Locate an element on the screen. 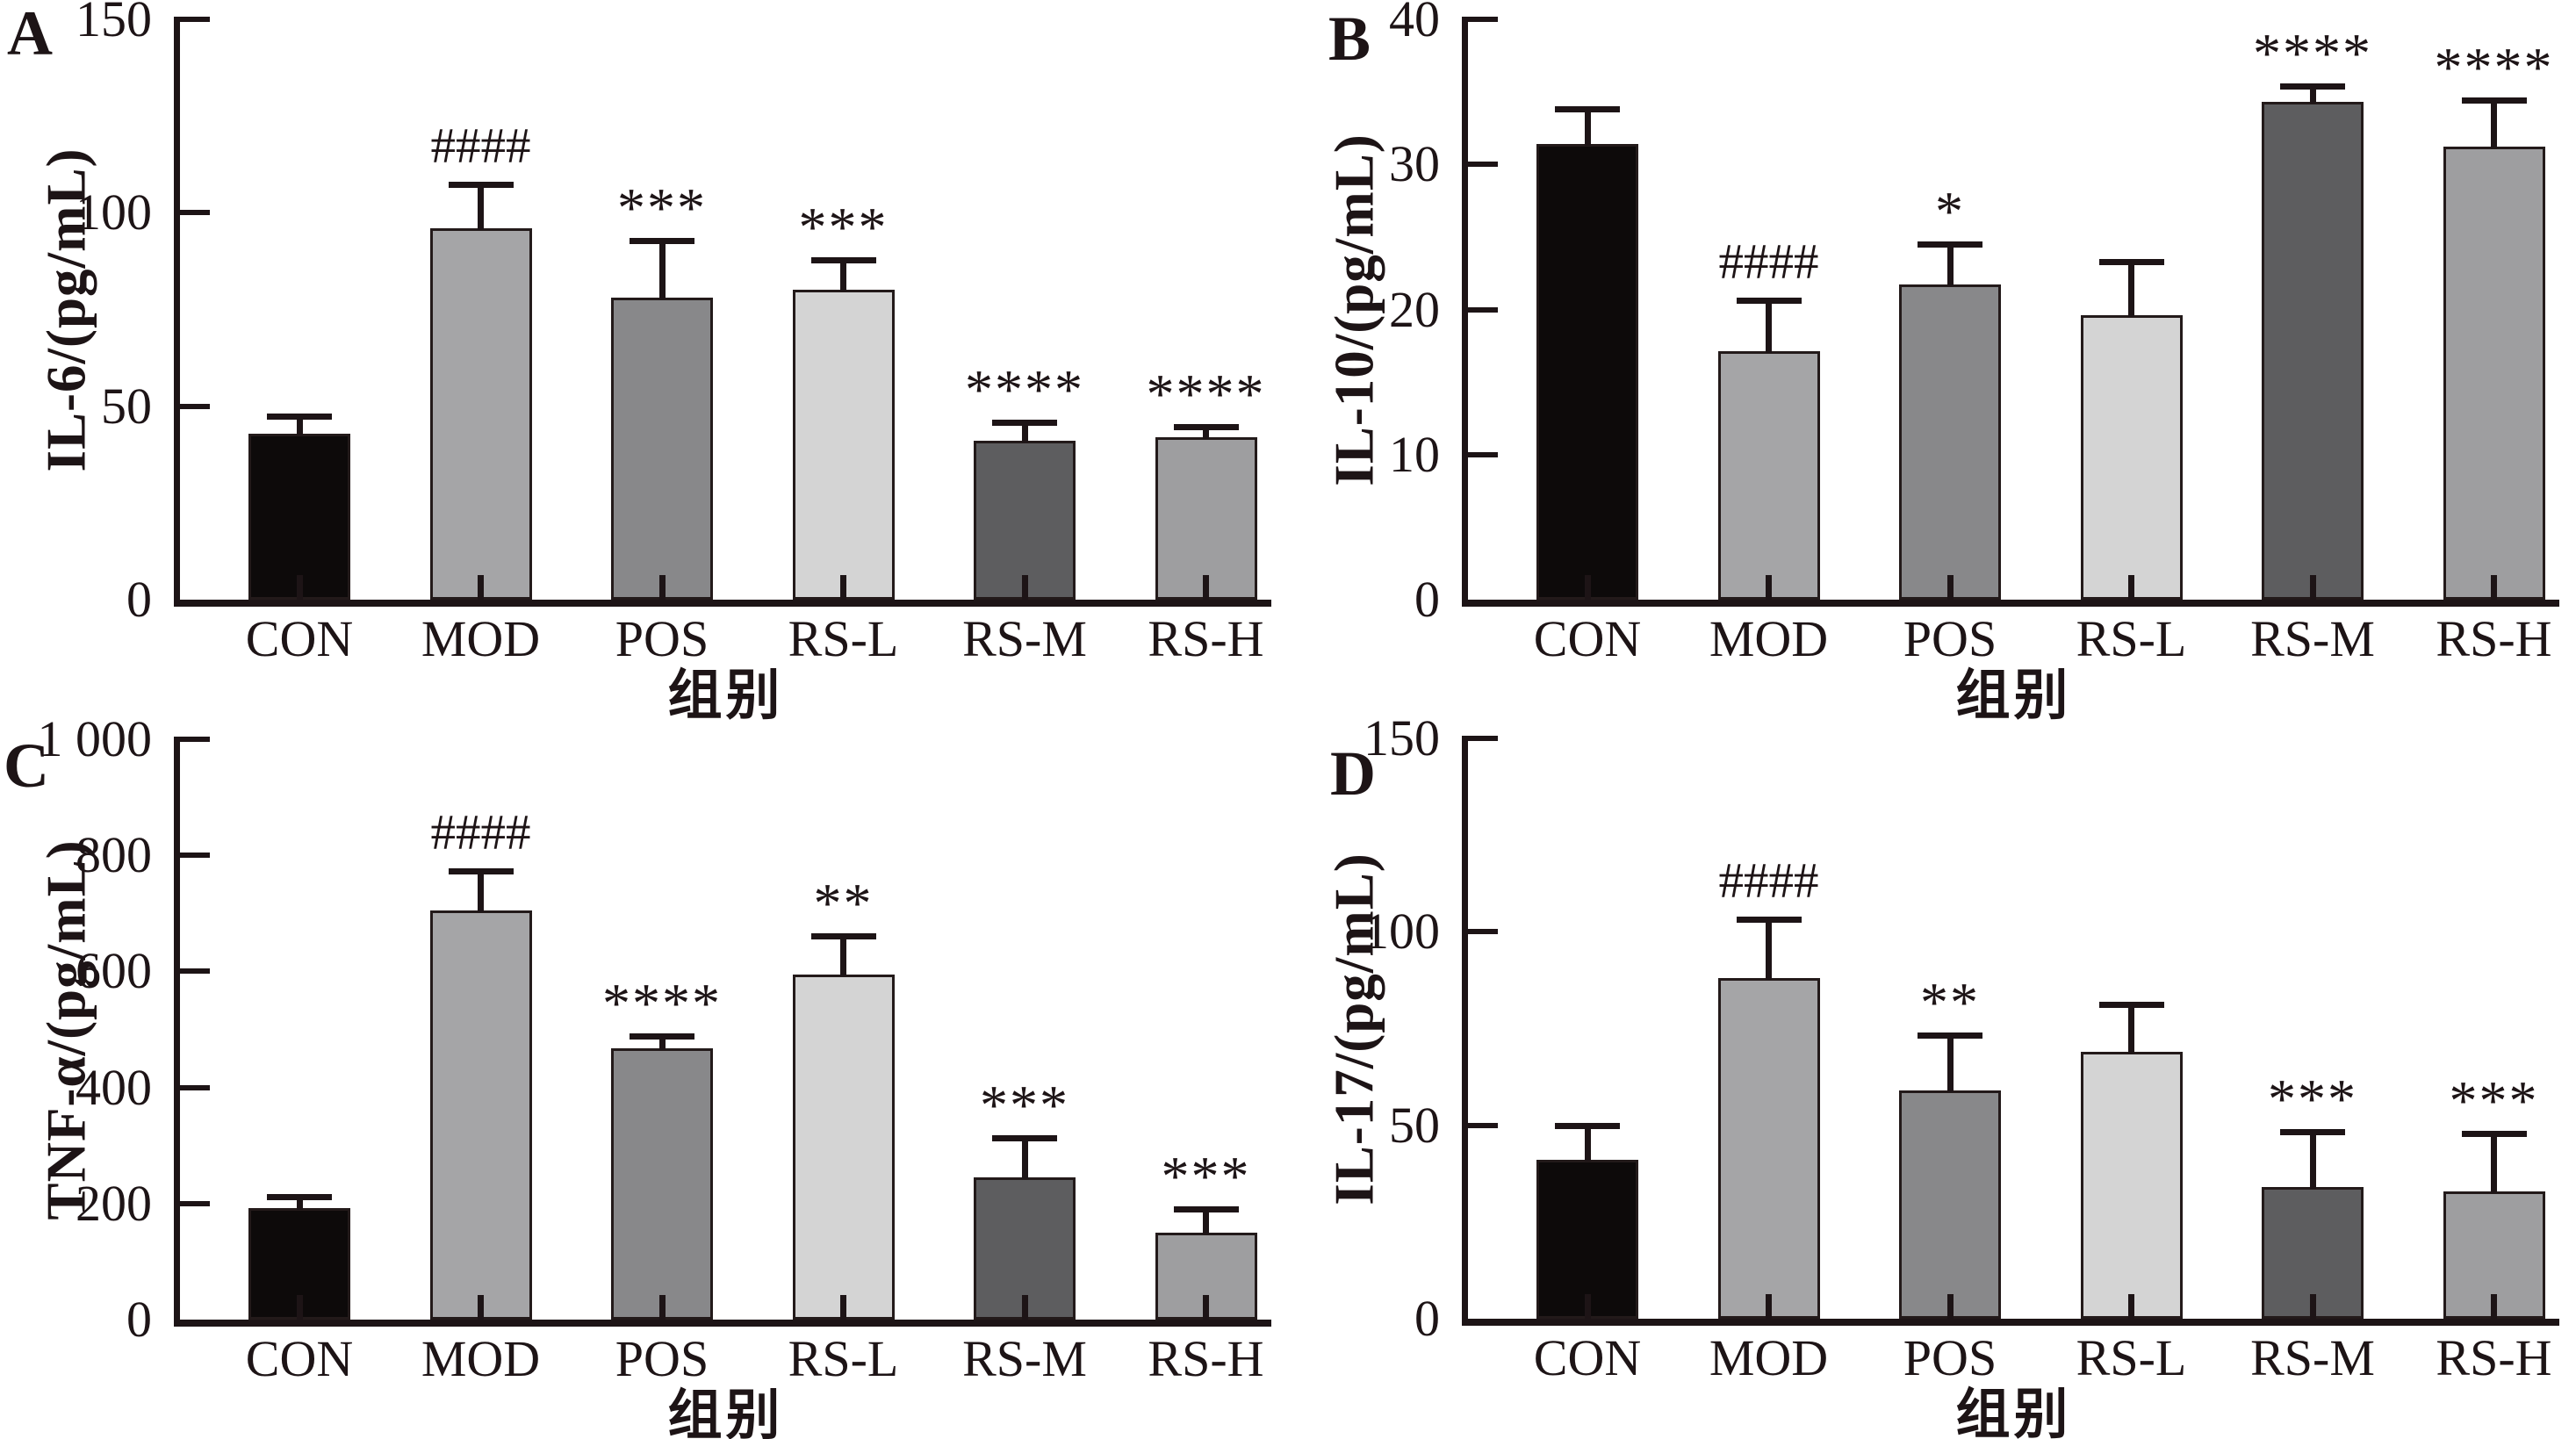 Image resolution: width=2576 pixels, height=1439 pixels. y-tick-label: 30 is located at coordinates (1414, 164).